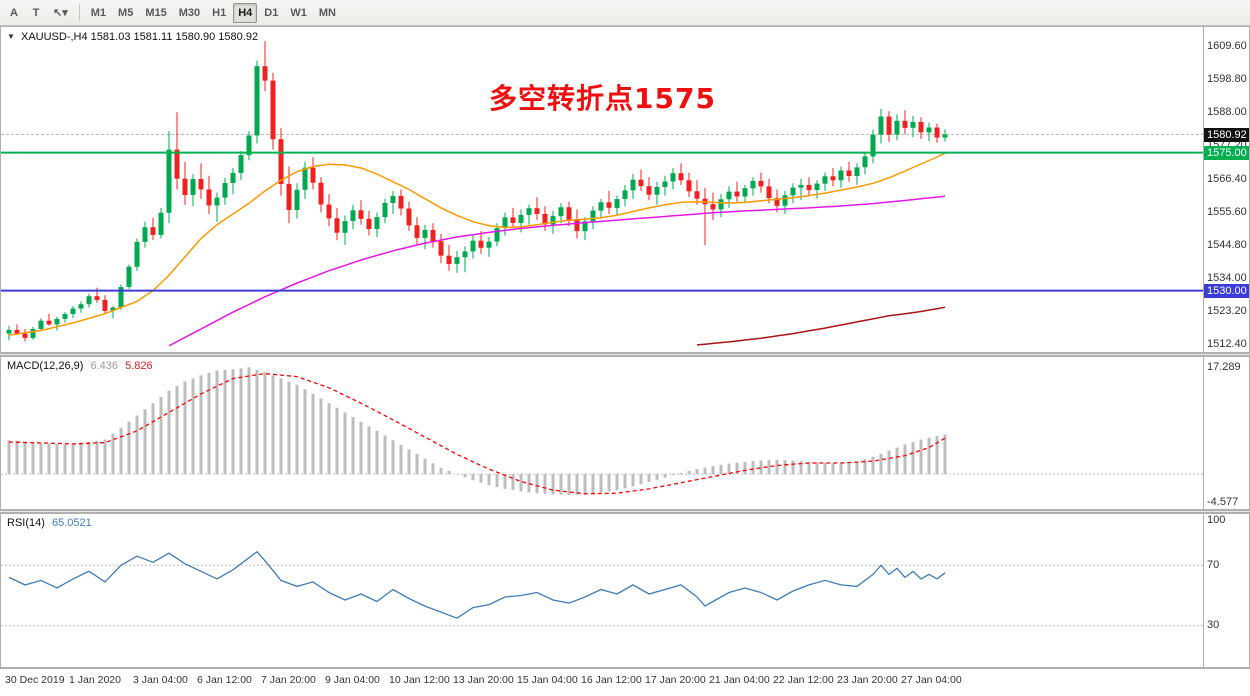  What do you see at coordinates (98, 12) in the screenshot?
I see `timeframe-m1-button: M1` at bounding box center [98, 12].